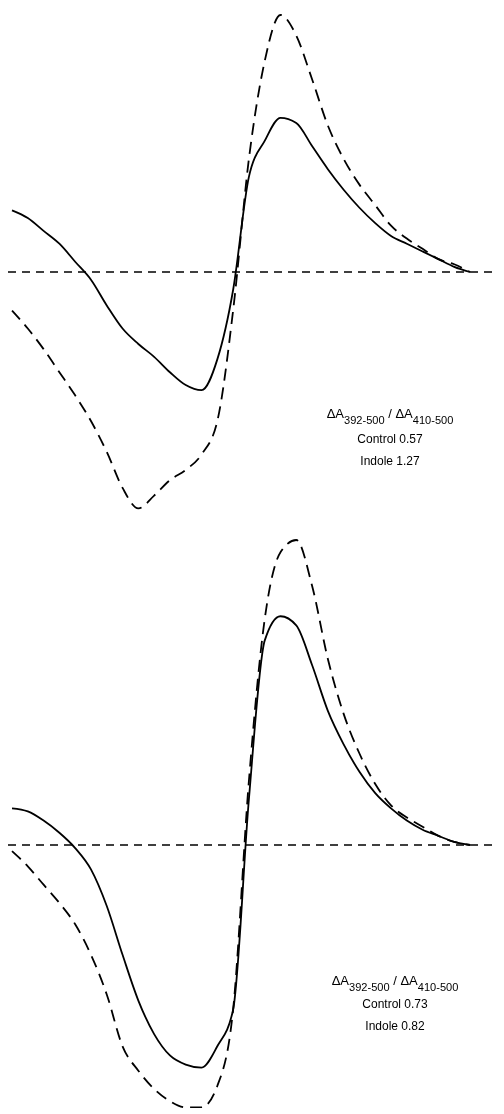  I want to click on annotation: Control 0.57, so click(390, 439).